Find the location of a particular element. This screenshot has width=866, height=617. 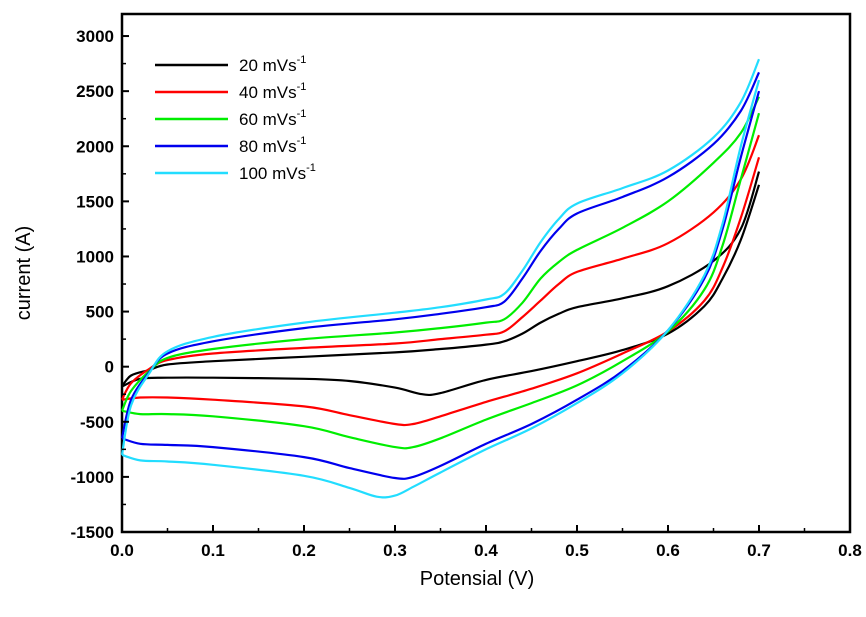

x-tick-label: 0.7 is located at coordinates (759, 550).